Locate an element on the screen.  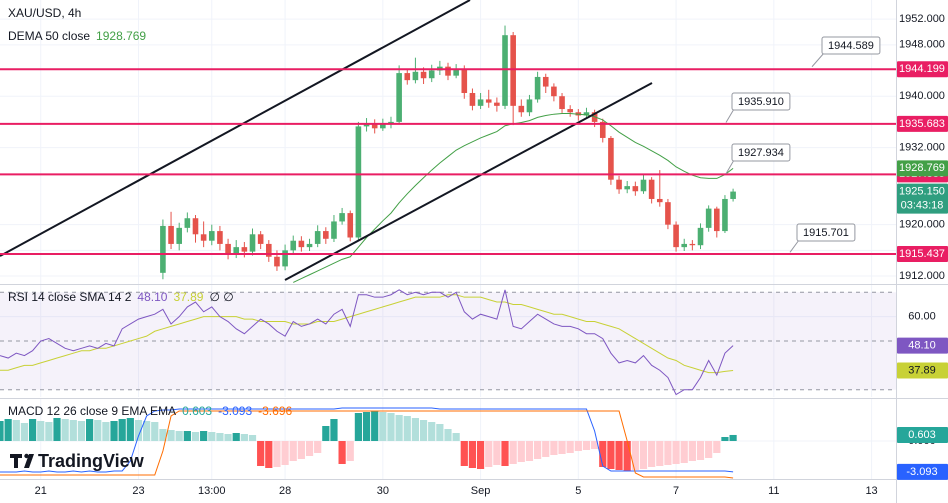
callout-label: 1915.701 is located at coordinates (826, 233).